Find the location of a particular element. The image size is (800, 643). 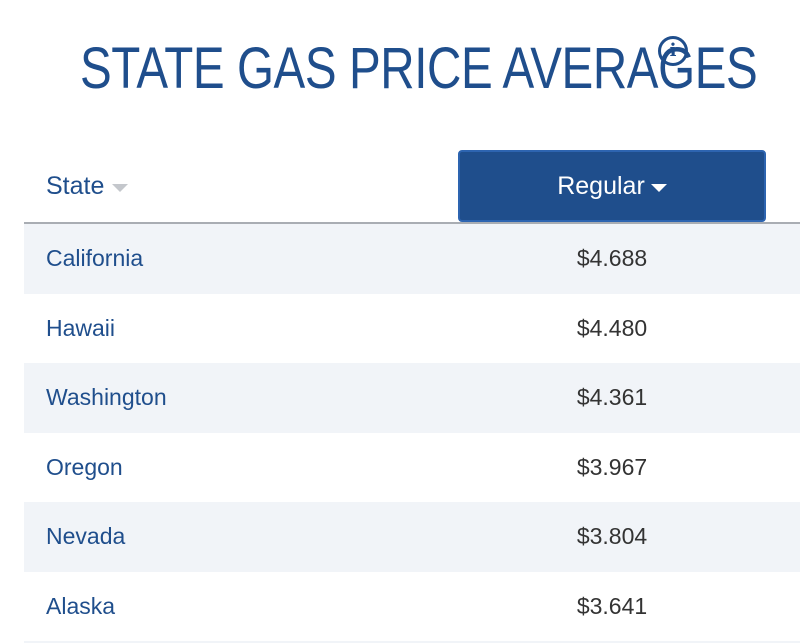

table-row: California $4.688 is located at coordinates (412, 259).